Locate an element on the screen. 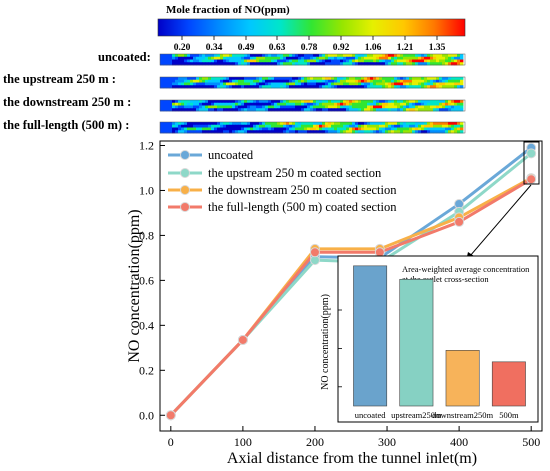 Image resolution: width=550 pixels, height=471 pixels. colorbar-tick-2: 0.34 is located at coordinates (214, 48).